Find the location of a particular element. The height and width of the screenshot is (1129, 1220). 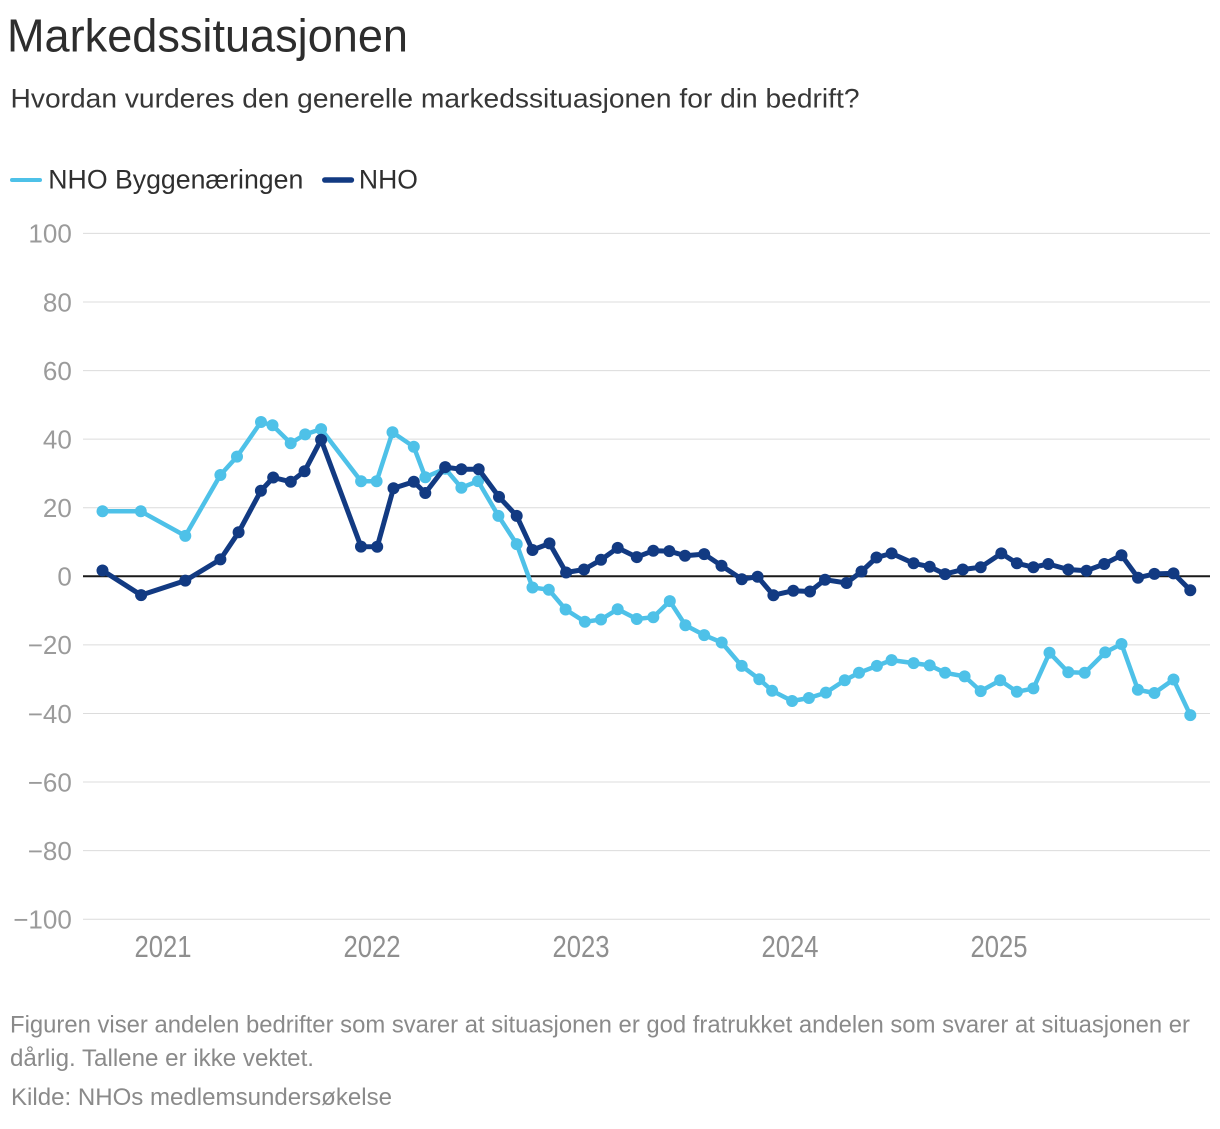

svg-text: 2024 is located at coordinates (790, 946).